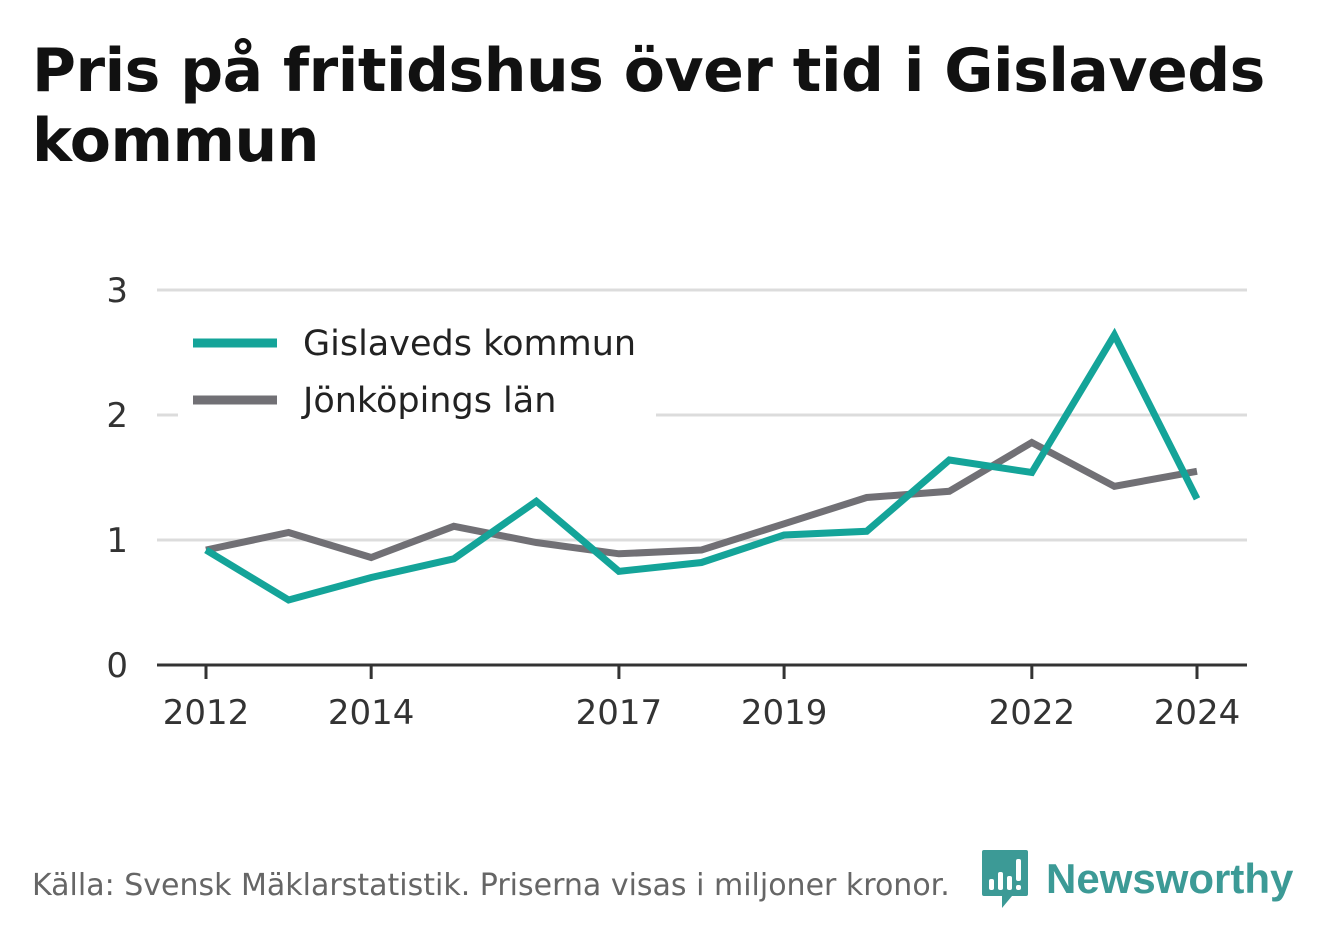  I want to click on brand-name: Newsworthy, so click(1170, 878).